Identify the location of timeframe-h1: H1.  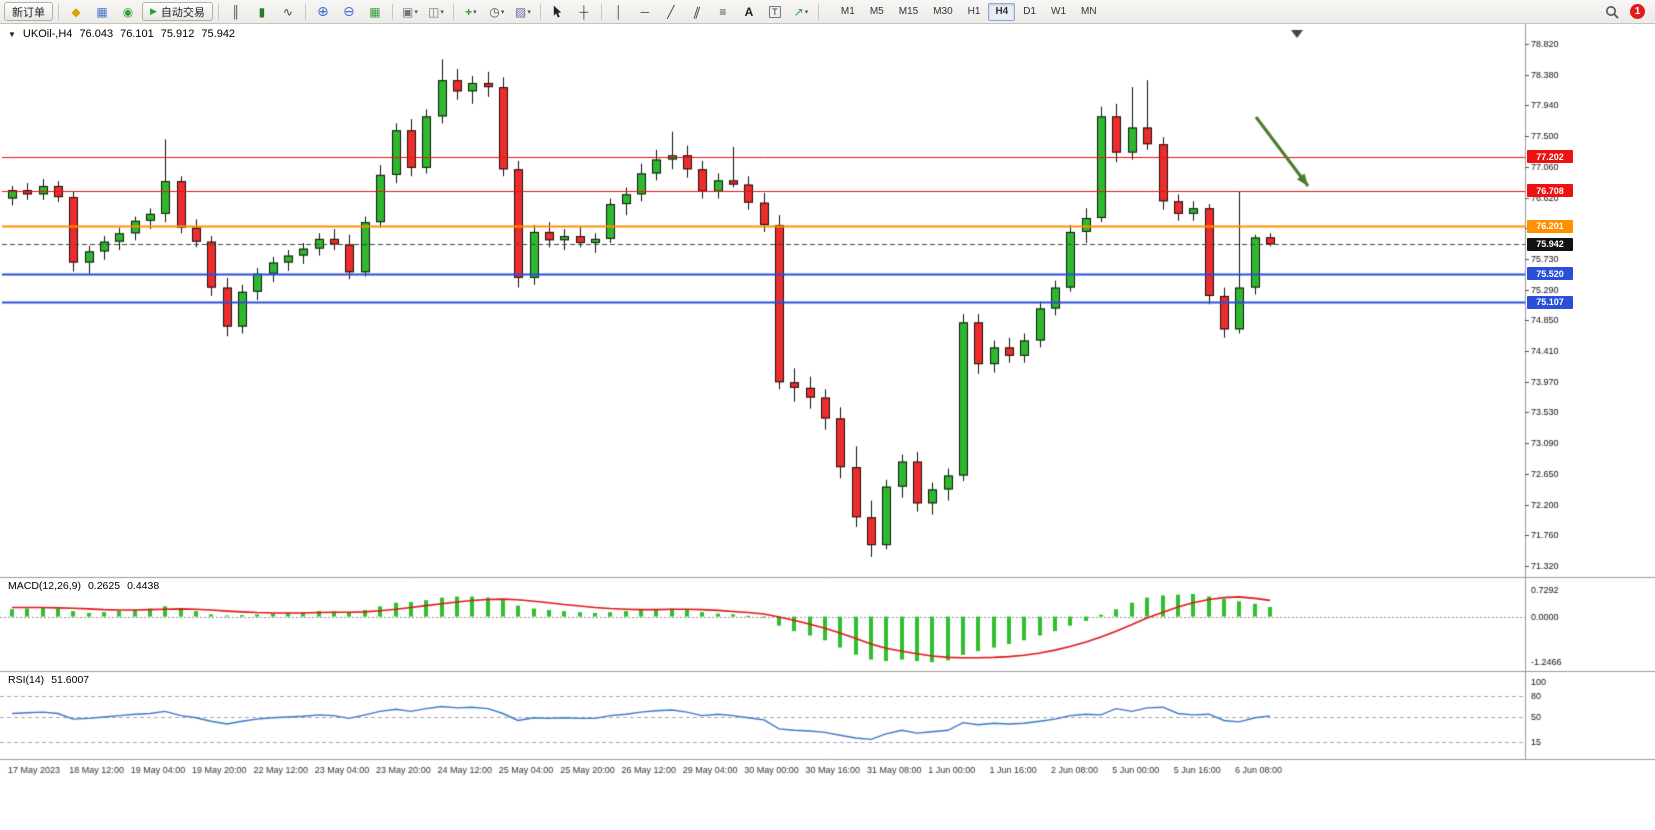
(974, 12).